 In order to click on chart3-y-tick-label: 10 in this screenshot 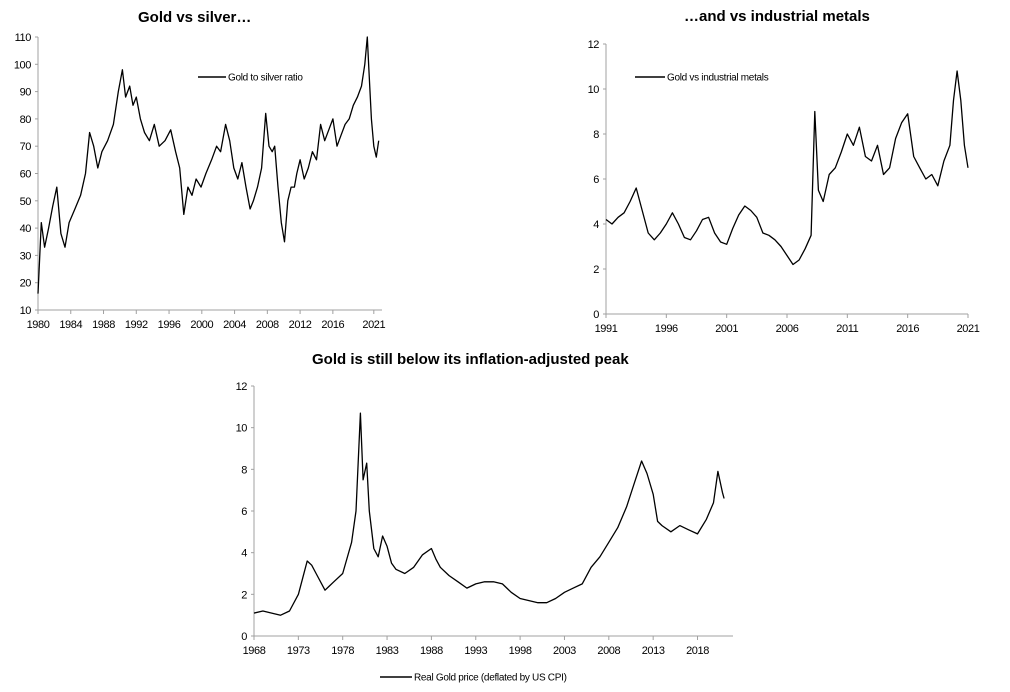, I will do `click(242, 429)`.